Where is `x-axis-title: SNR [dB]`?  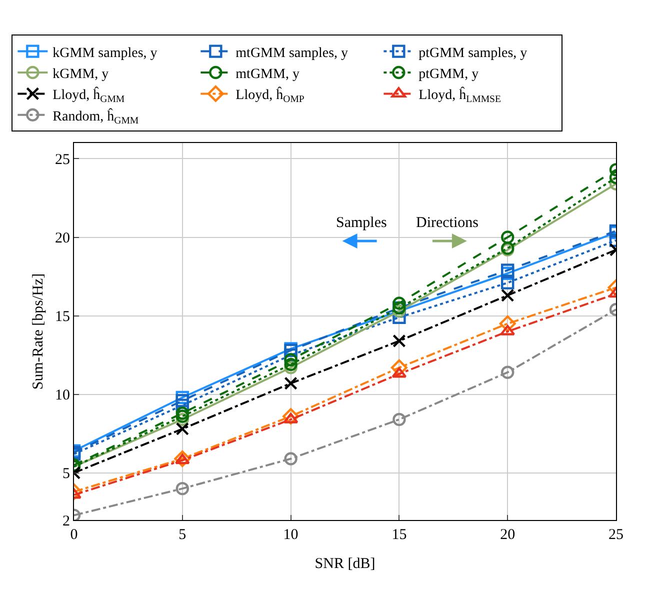
x-axis-title: SNR [dB] is located at coordinates (345, 564).